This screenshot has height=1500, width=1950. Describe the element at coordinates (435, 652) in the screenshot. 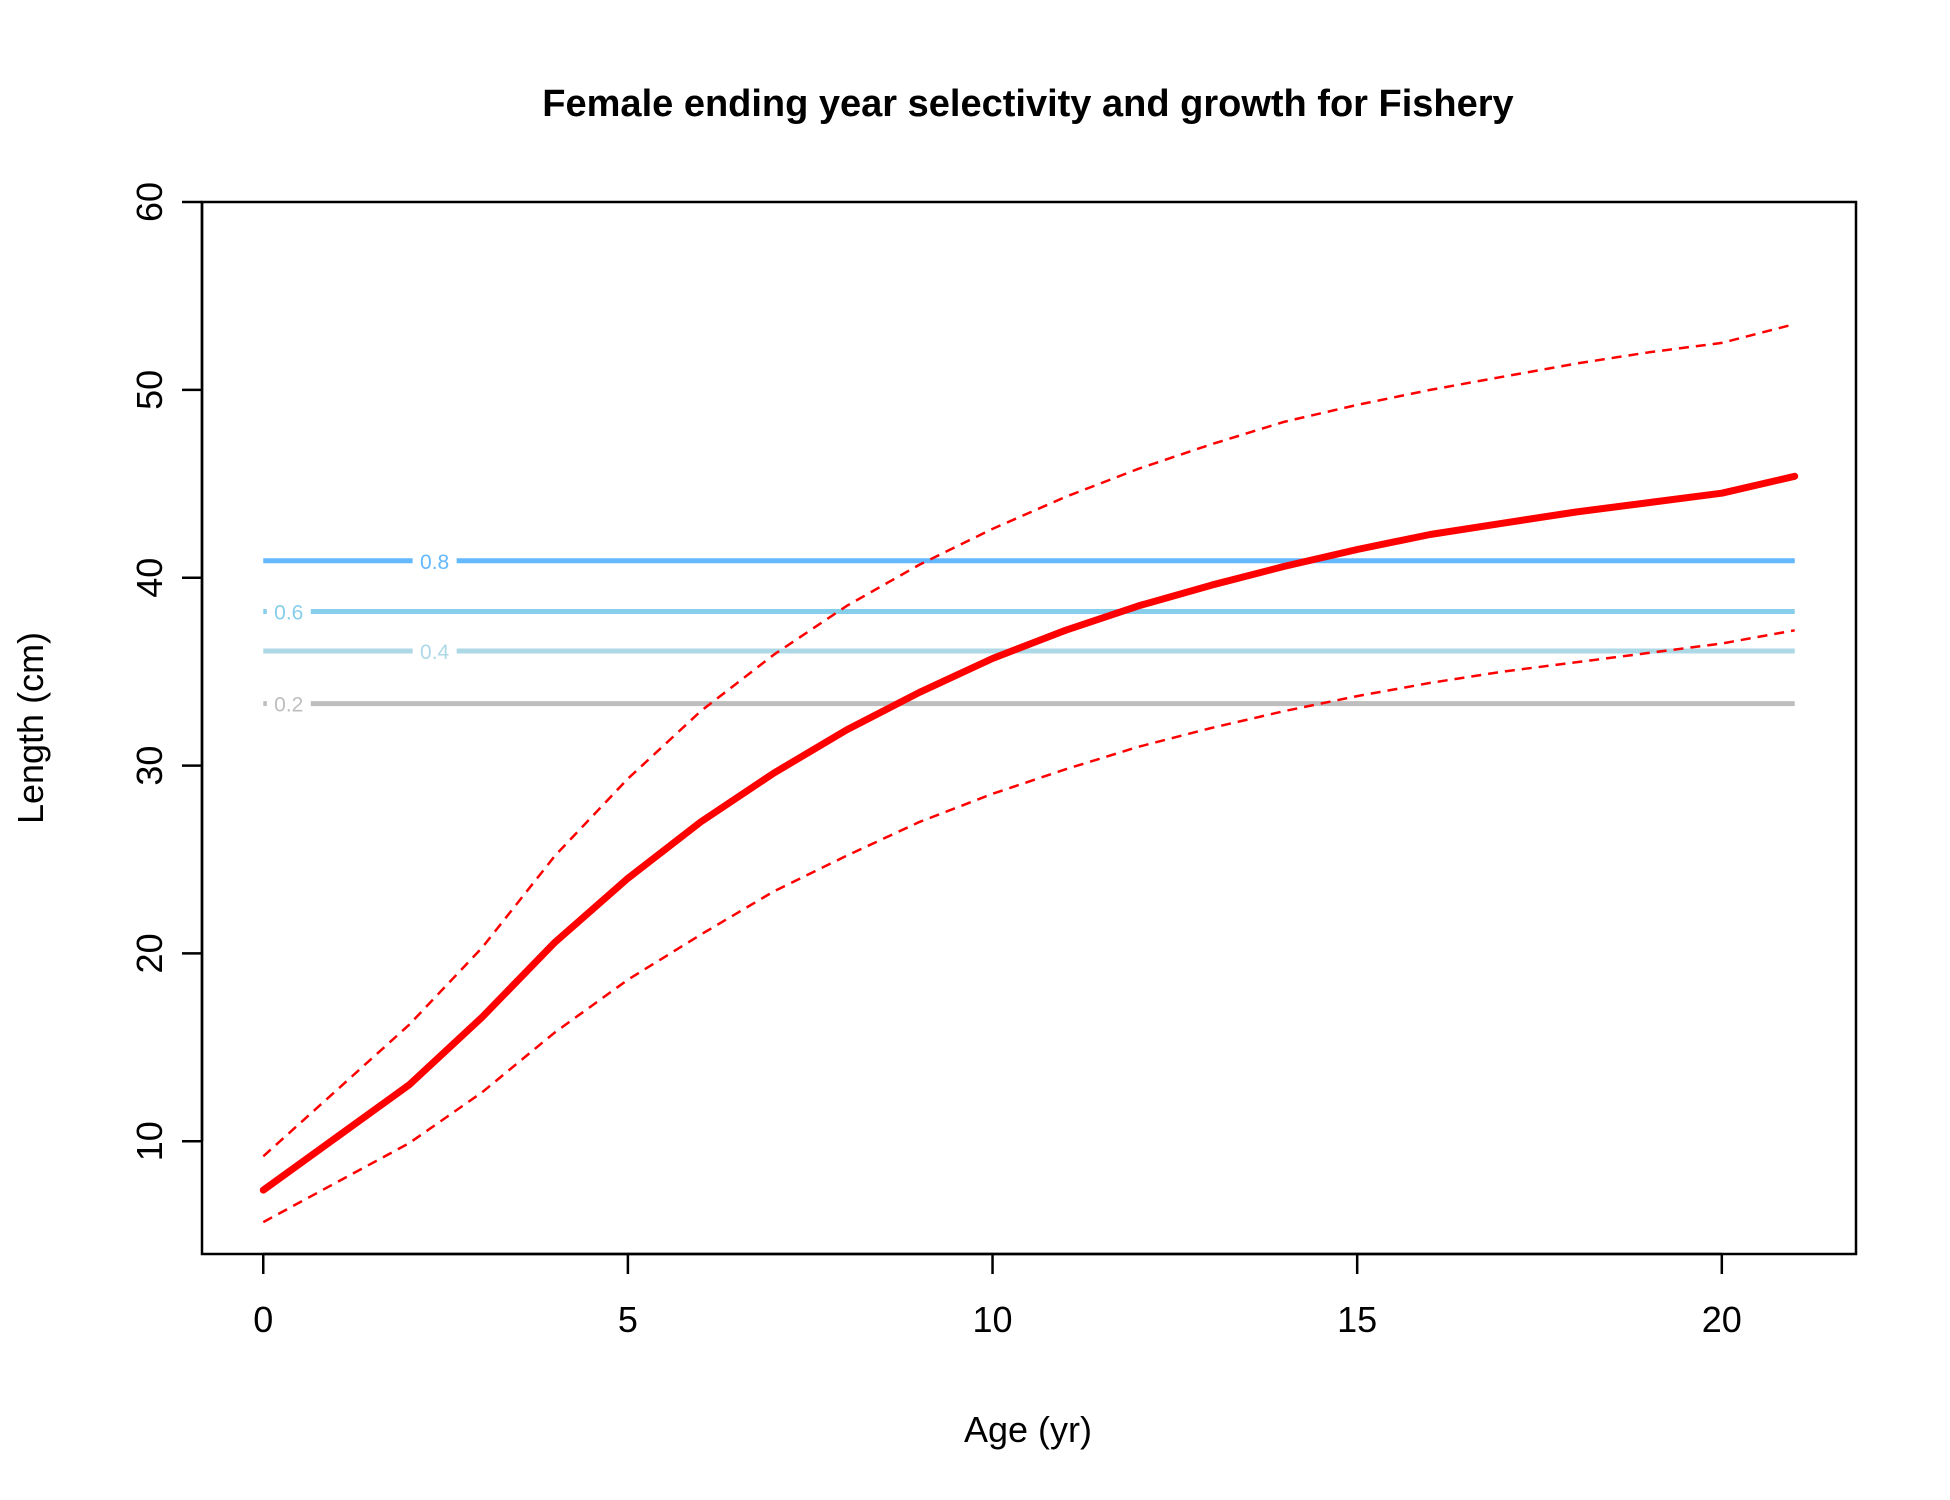

I see `contour-label-0-4: 0.4` at that location.